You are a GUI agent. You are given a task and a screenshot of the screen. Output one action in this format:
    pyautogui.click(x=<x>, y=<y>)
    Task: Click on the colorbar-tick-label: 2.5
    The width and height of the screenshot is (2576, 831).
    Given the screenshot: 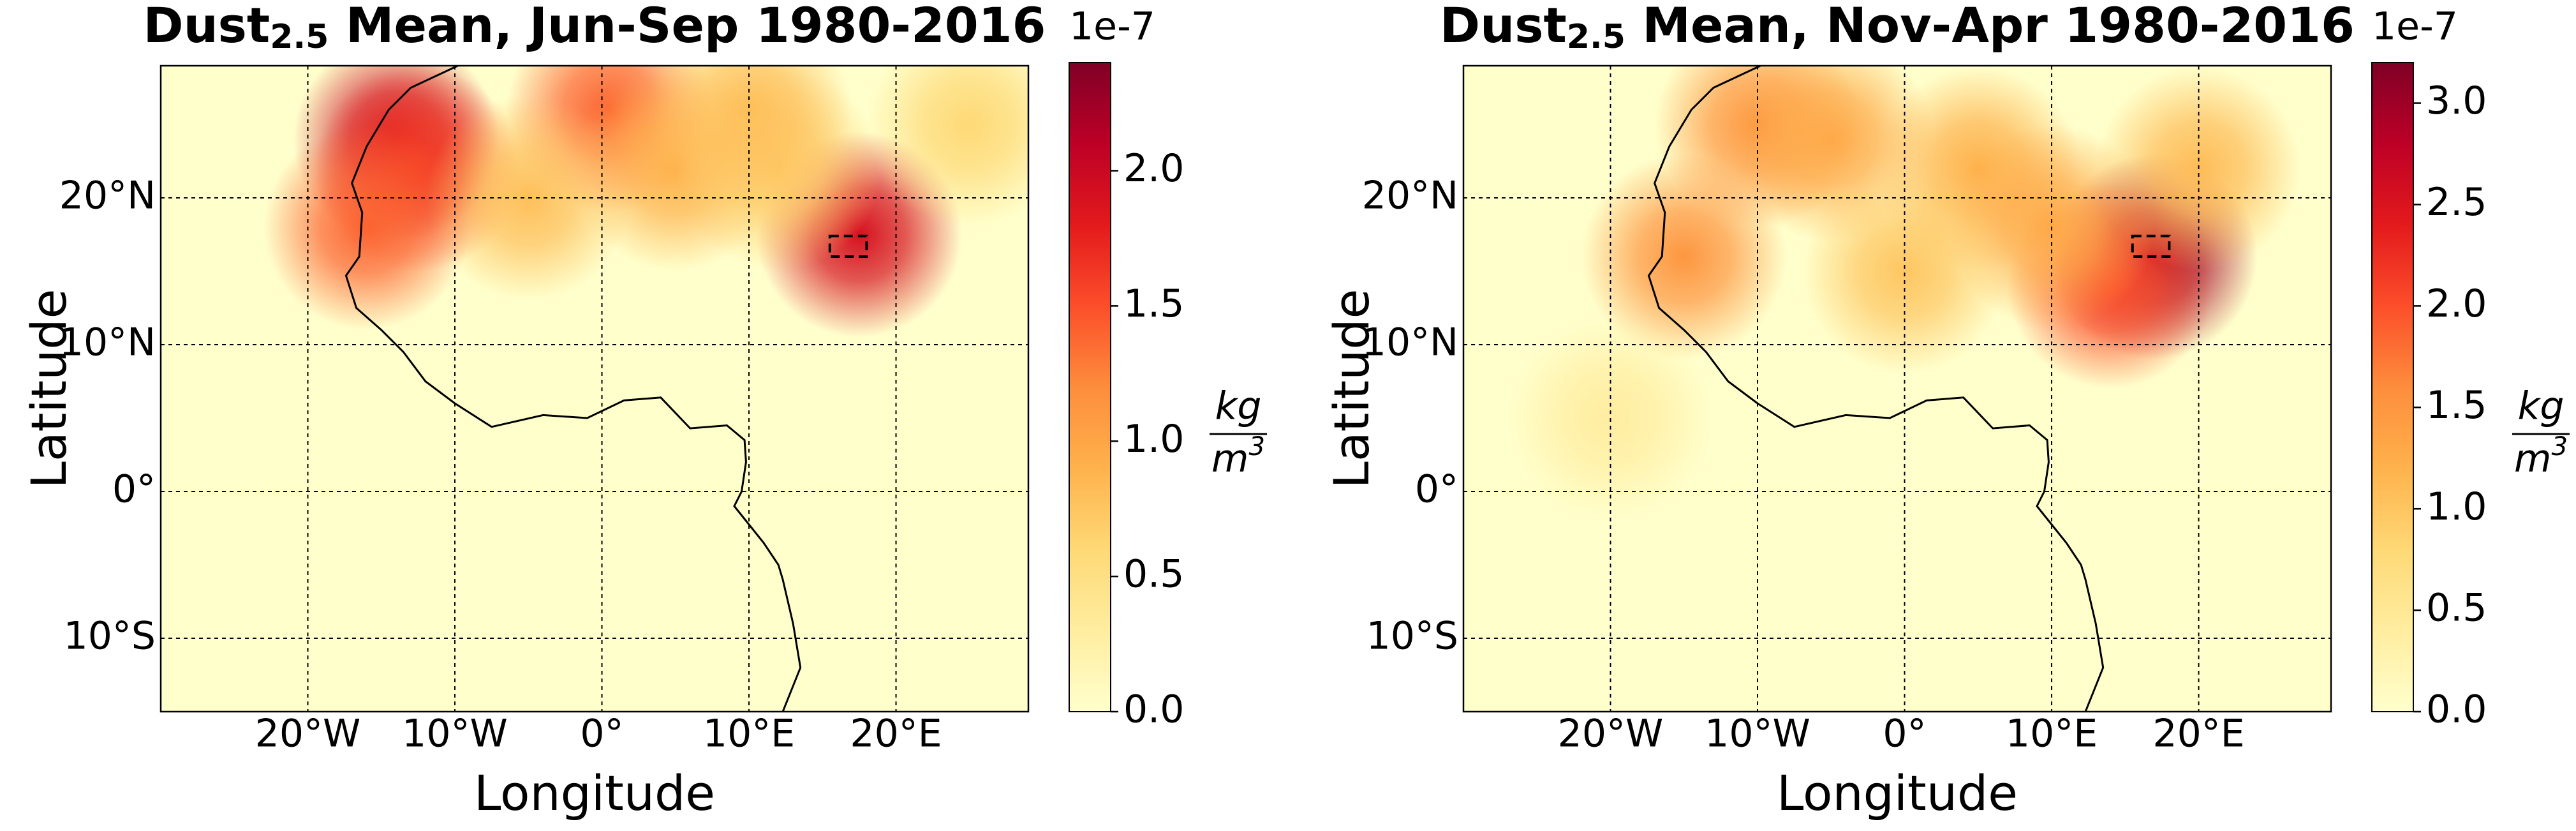 What is the action you would take?
    pyautogui.click(x=2456, y=202)
    